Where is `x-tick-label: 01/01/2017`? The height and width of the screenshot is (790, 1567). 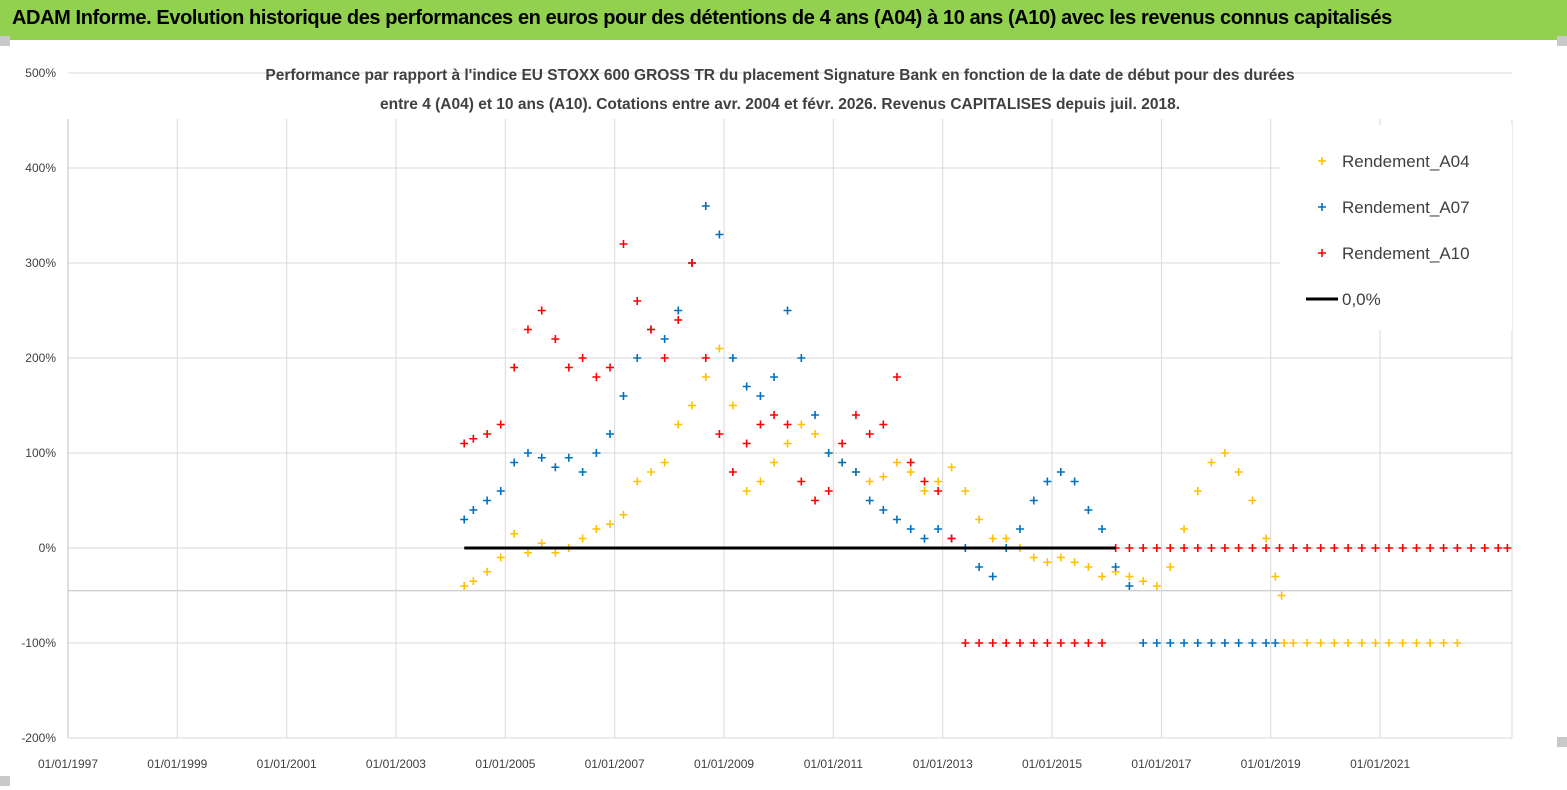
x-tick-label: 01/01/2017 is located at coordinates (1161, 764).